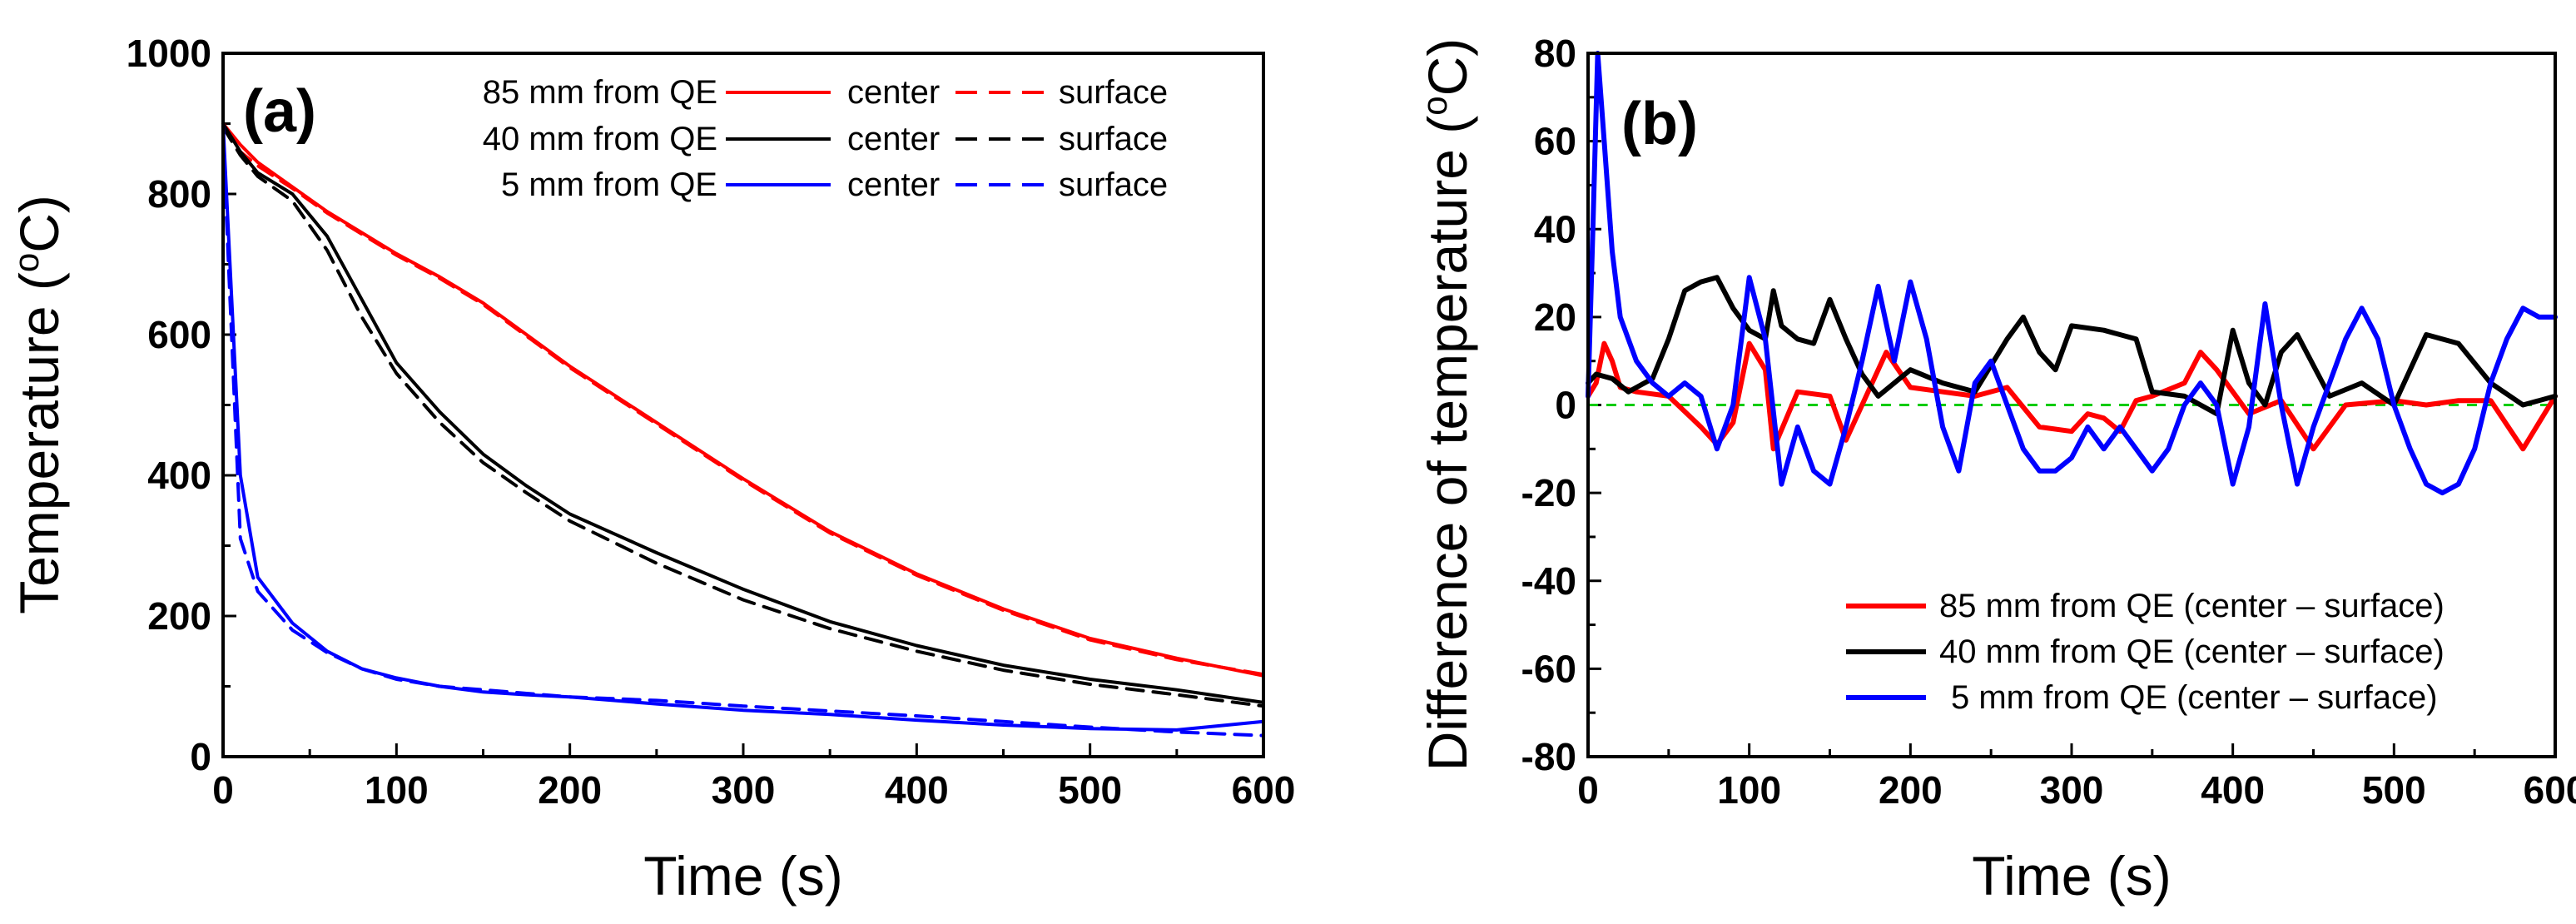 The height and width of the screenshot is (924, 2576). I want to click on panel-a-y-tick-label: 200, so click(179, 616).